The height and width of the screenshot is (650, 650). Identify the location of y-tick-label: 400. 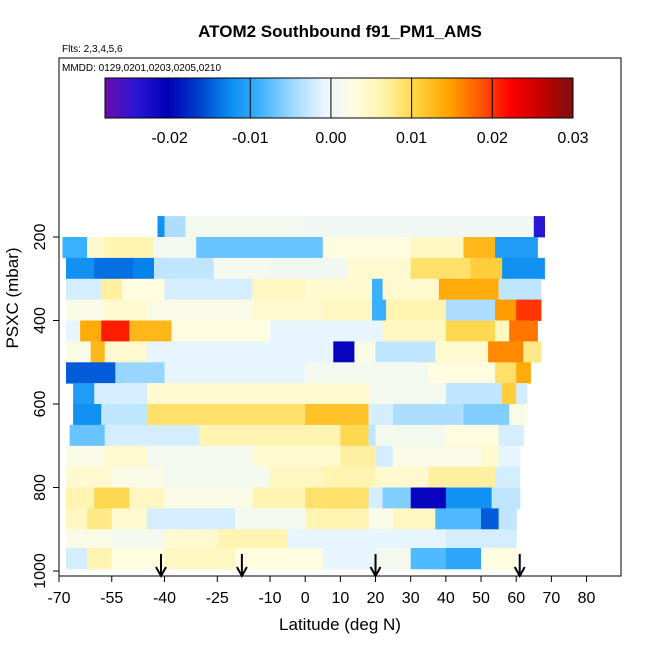
(40, 320).